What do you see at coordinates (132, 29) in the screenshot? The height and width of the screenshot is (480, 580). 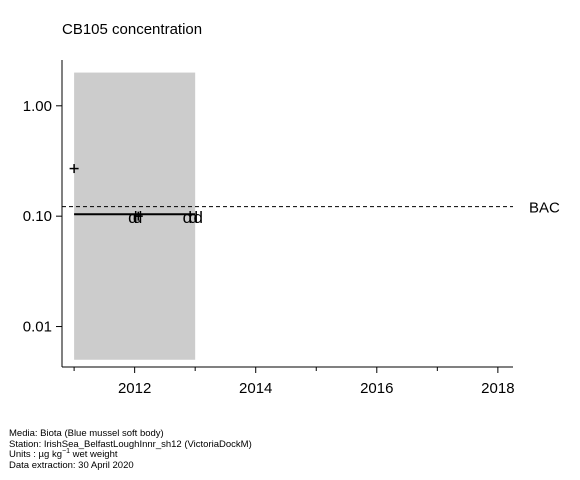 I see `chart-title: CB105 concentration` at bounding box center [132, 29].